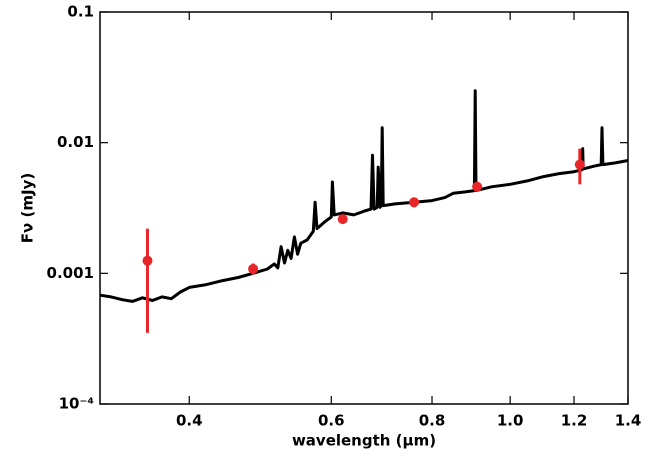  Describe the element at coordinates (510, 421) in the screenshot. I see `x-tick-label: 1.0` at that location.